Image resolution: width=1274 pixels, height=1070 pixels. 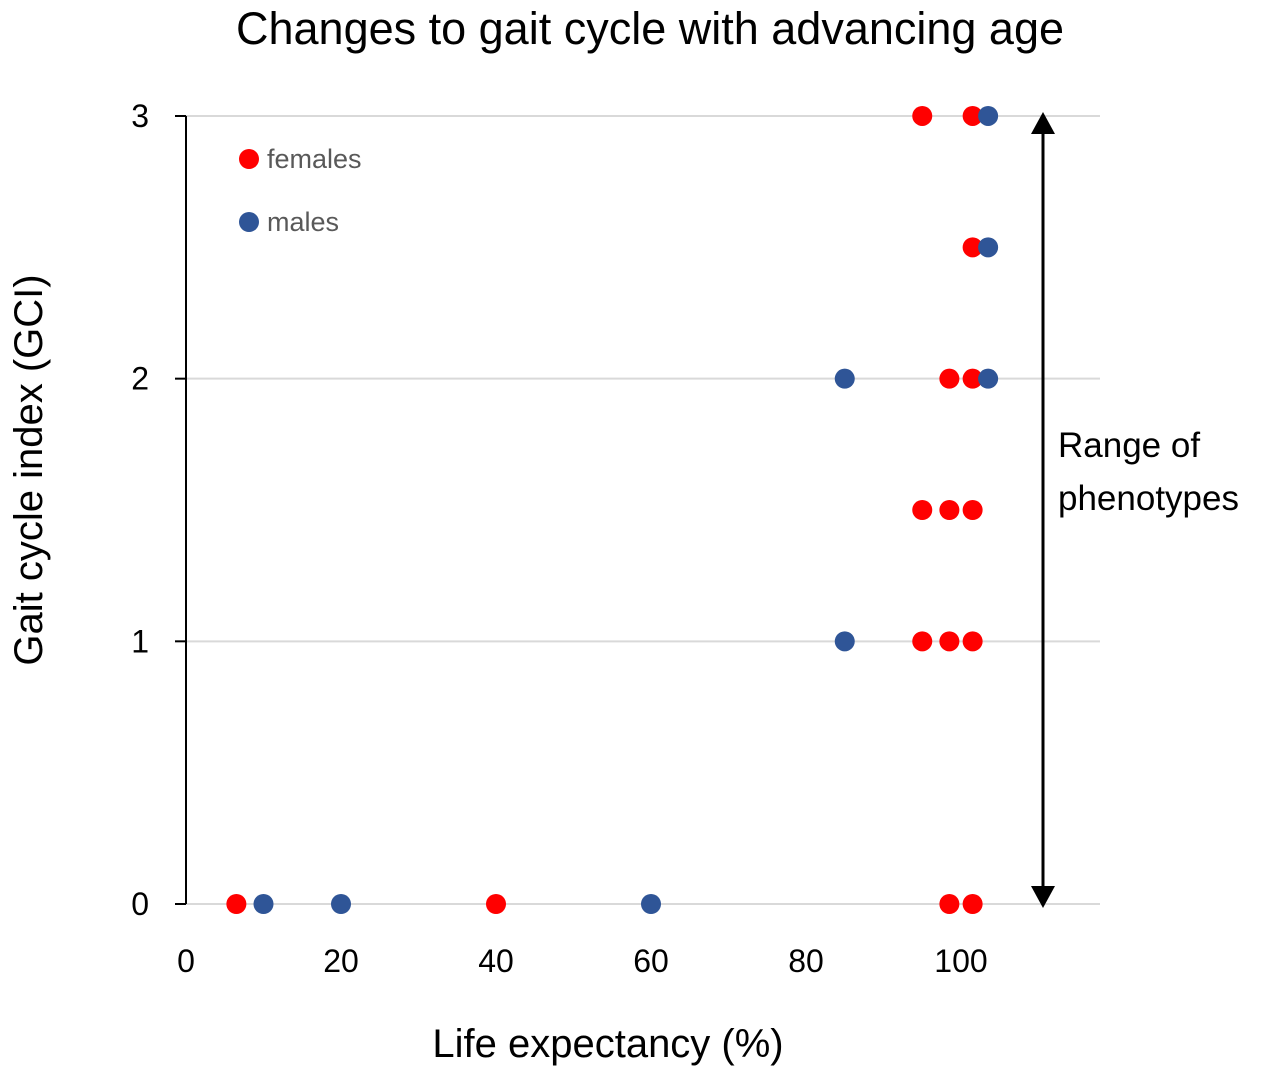 What do you see at coordinates (1043, 123) in the screenshot?
I see `range-arrow-head-top` at bounding box center [1043, 123].